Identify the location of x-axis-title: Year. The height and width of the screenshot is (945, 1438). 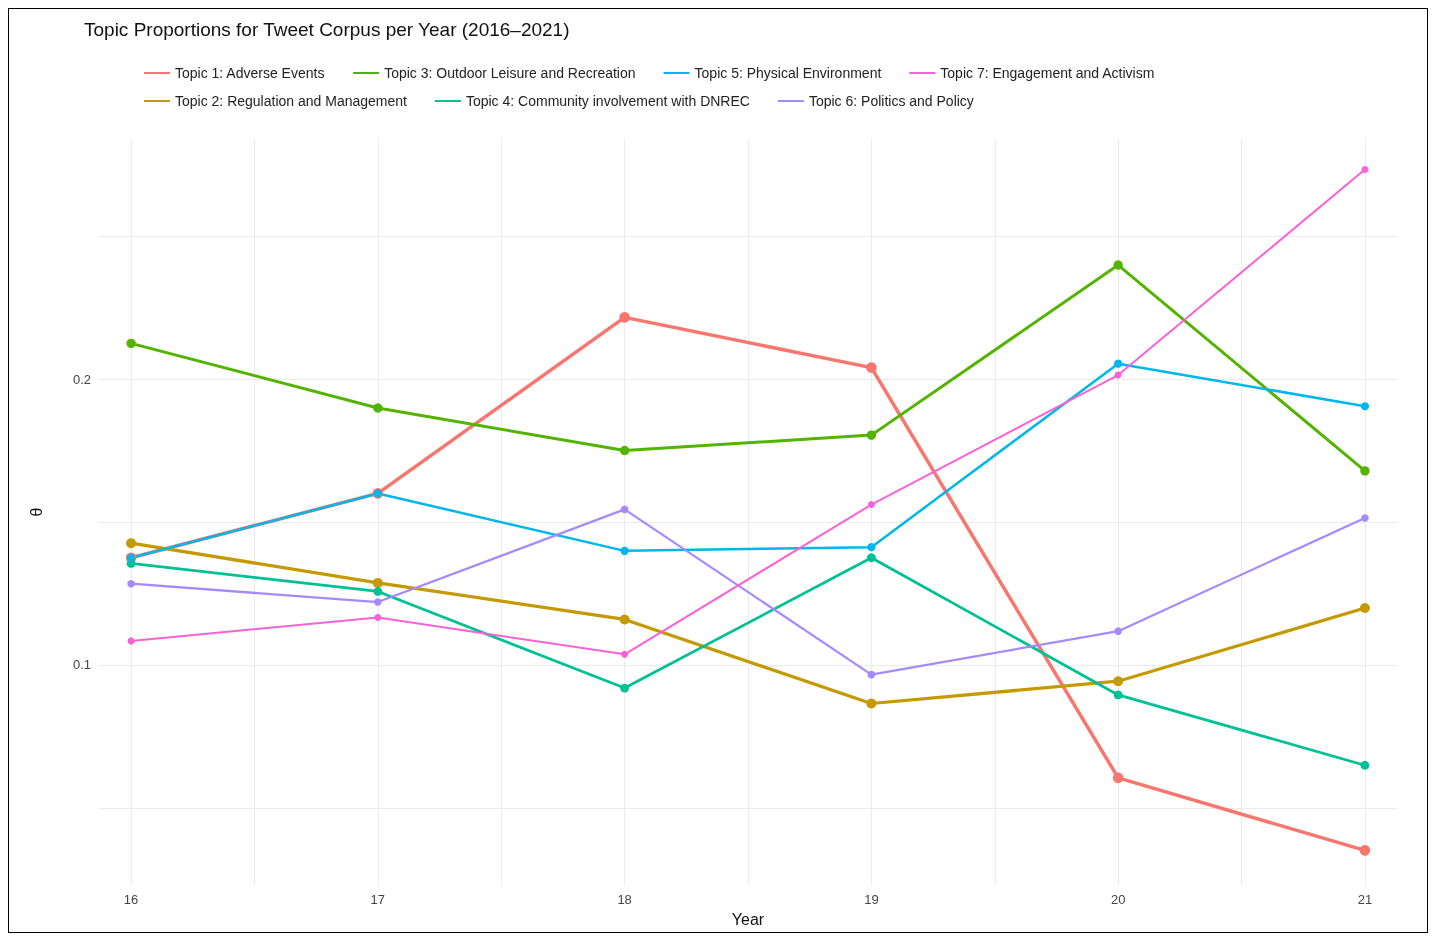
(748, 919).